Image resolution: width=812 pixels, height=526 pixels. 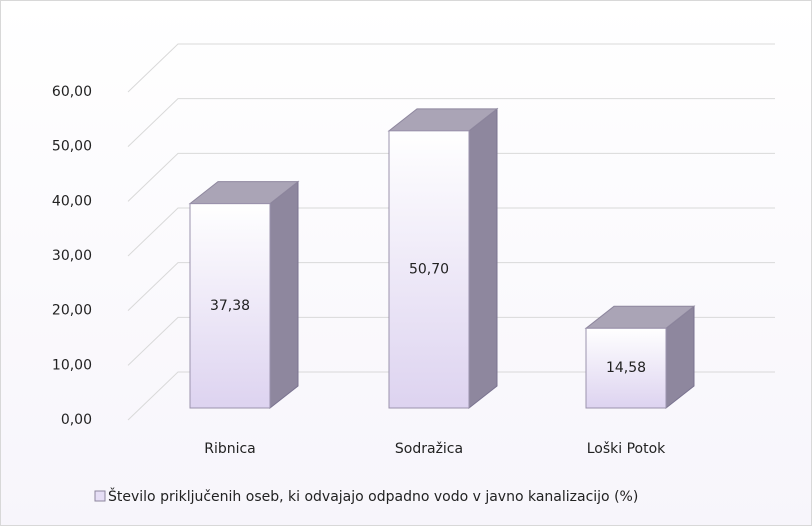 I want to click on y-tick-label: 60,00, so click(x=72, y=92).